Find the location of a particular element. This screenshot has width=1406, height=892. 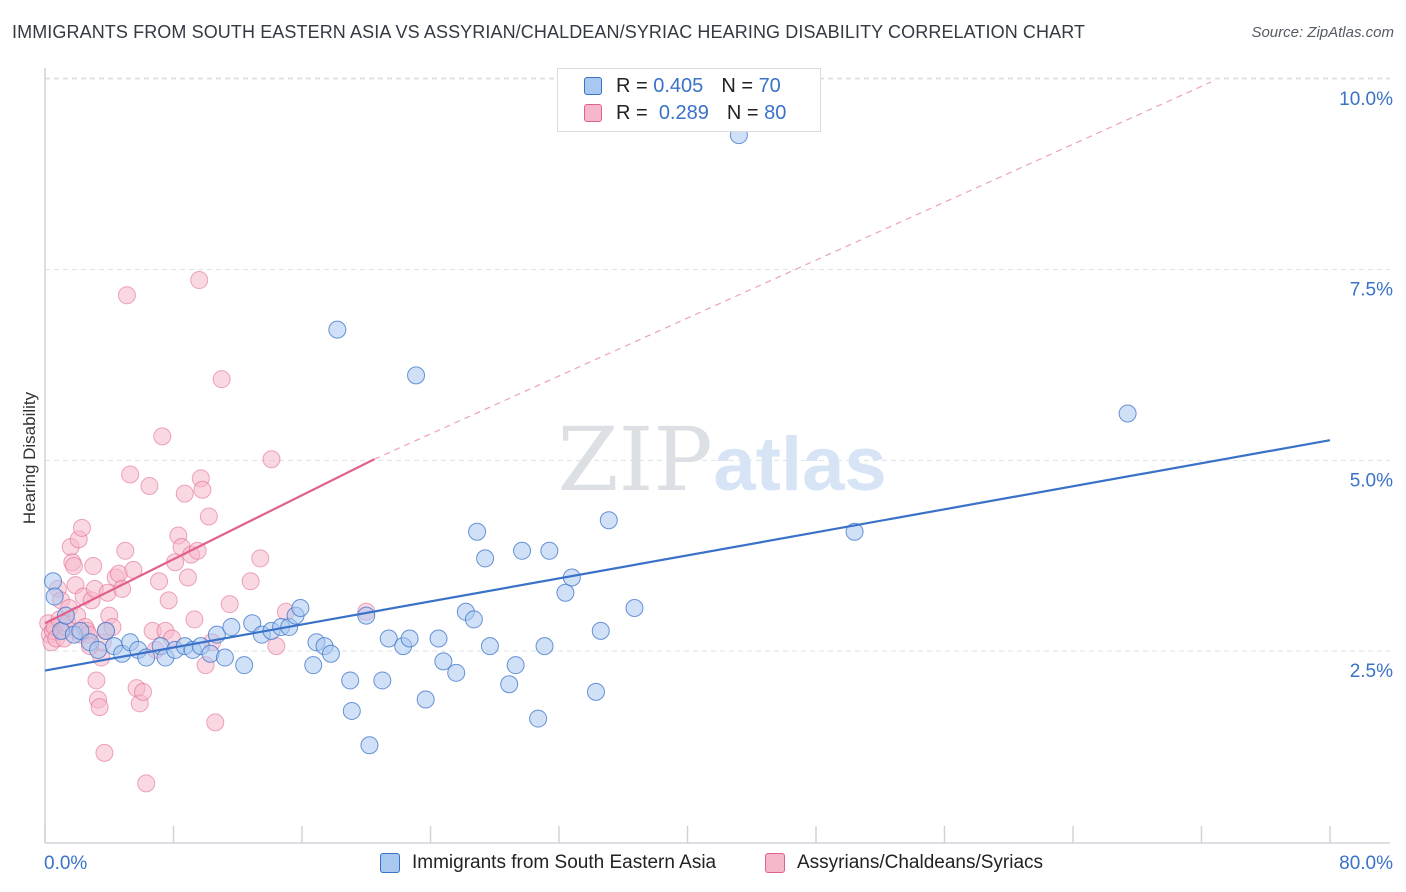

bottom-legend-pink-label: Assyrians/Chaldeans/Syriacs is located at coordinates (920, 862).